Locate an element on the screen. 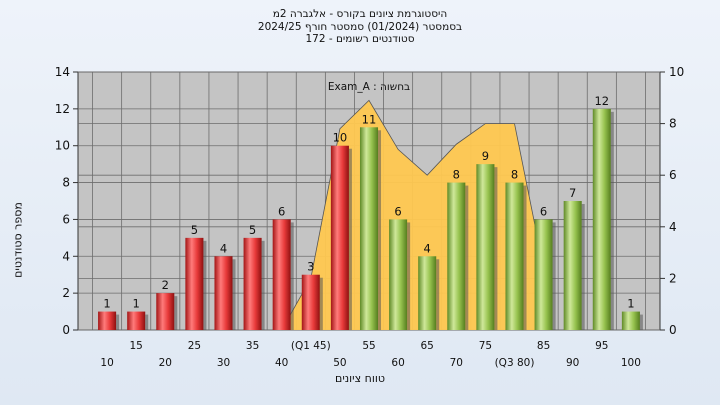 This screenshot has height=405, width=720. y-tick-label-right: 10 is located at coordinates (676, 72).